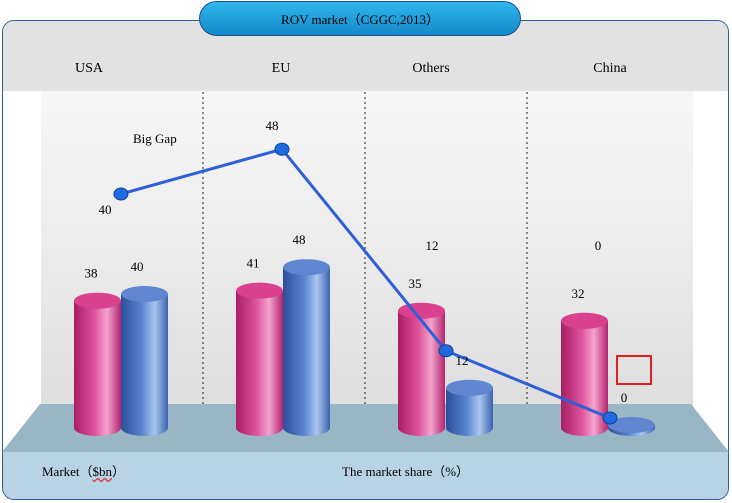 This screenshot has width=732, height=503. I want to click on legend-band, so click(365, 475).